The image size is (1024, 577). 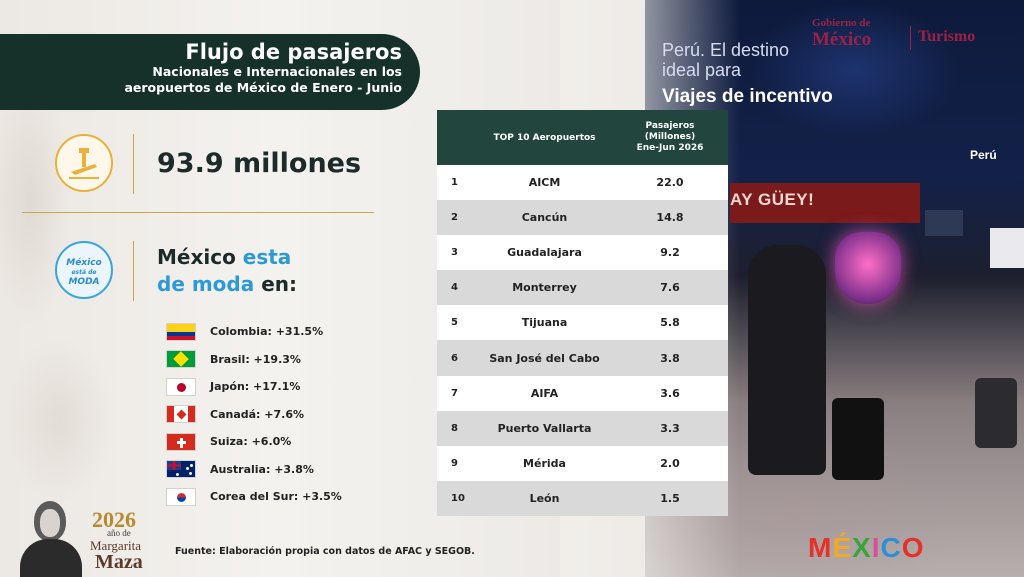 What do you see at coordinates (944, 223) in the screenshot?
I see `flight-screen` at bounding box center [944, 223].